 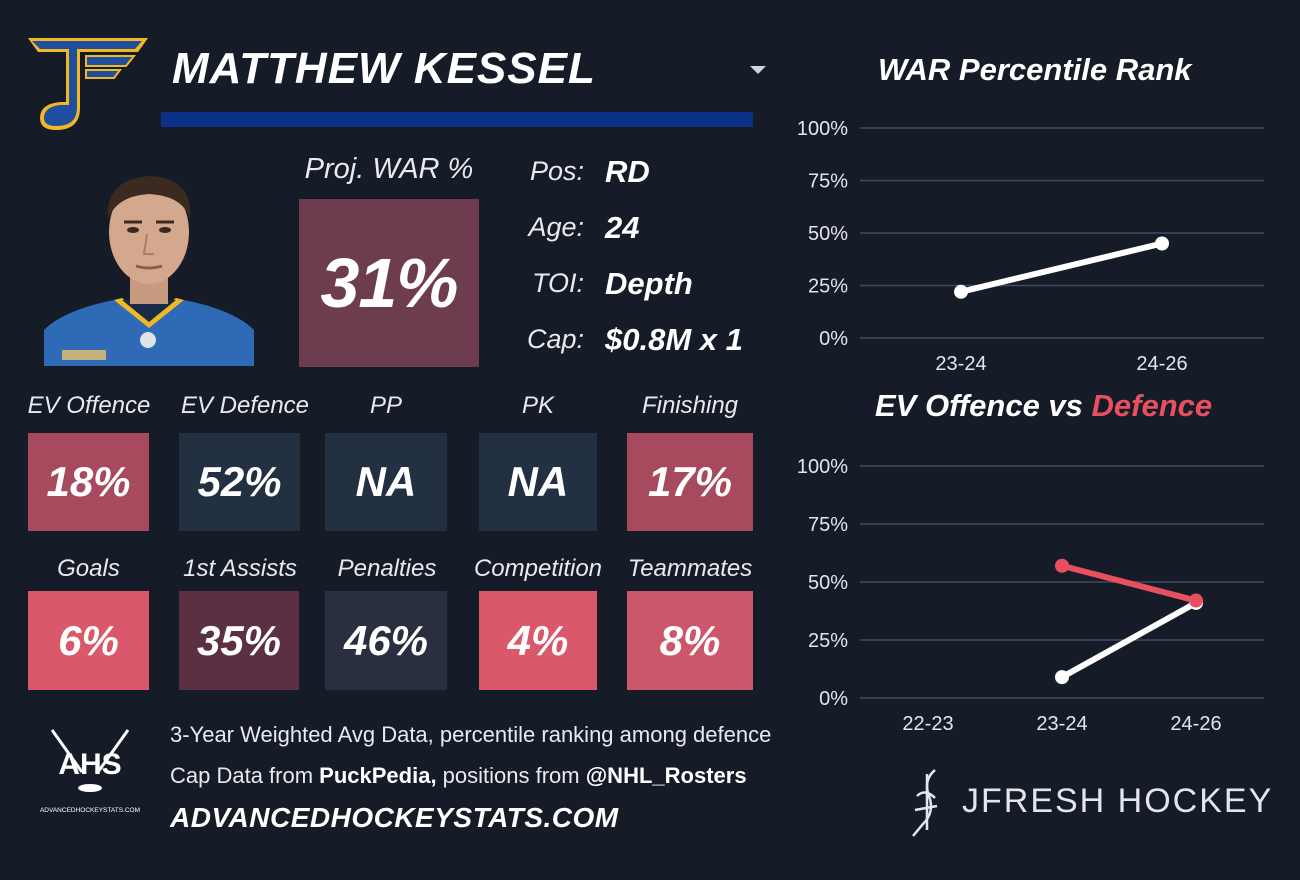 I want to click on competition-tile: 4%, so click(x=538, y=640).